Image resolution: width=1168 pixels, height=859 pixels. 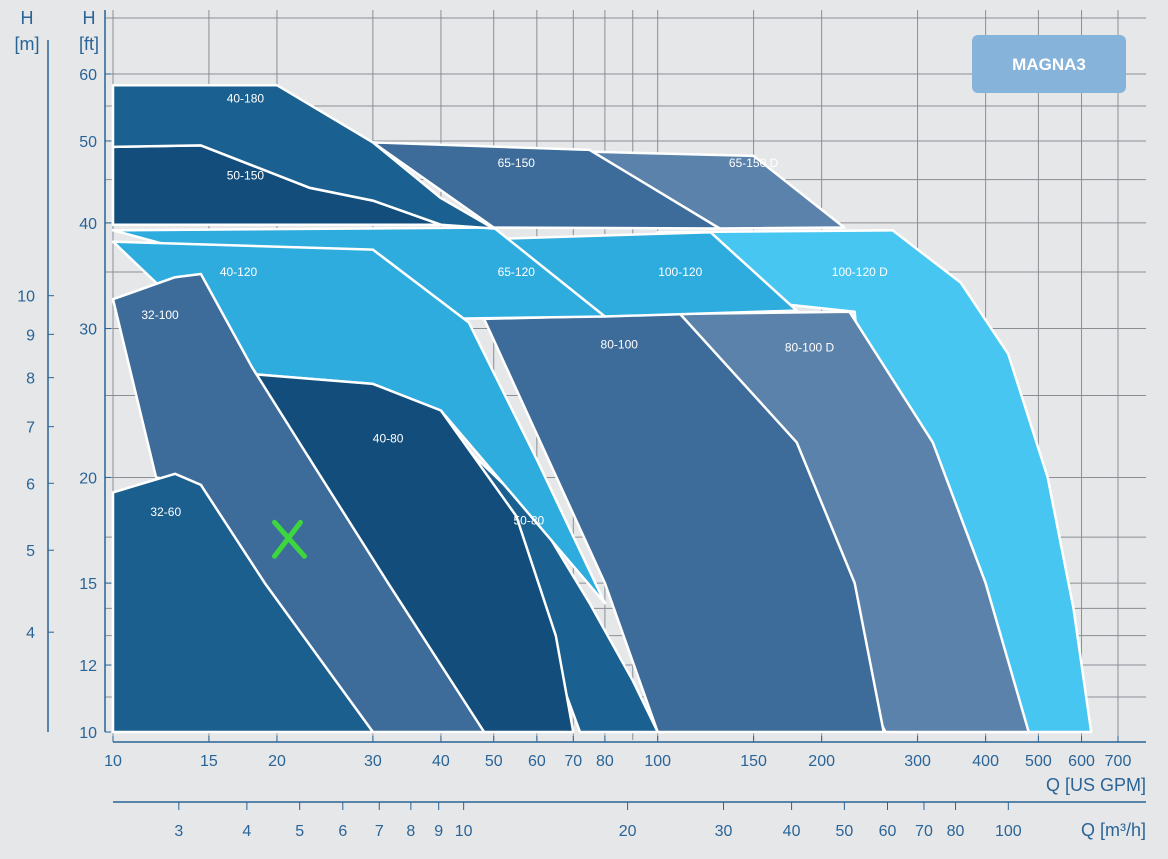 What do you see at coordinates (246, 831) in the screenshot?
I see `x2-tick-label: 4` at bounding box center [246, 831].